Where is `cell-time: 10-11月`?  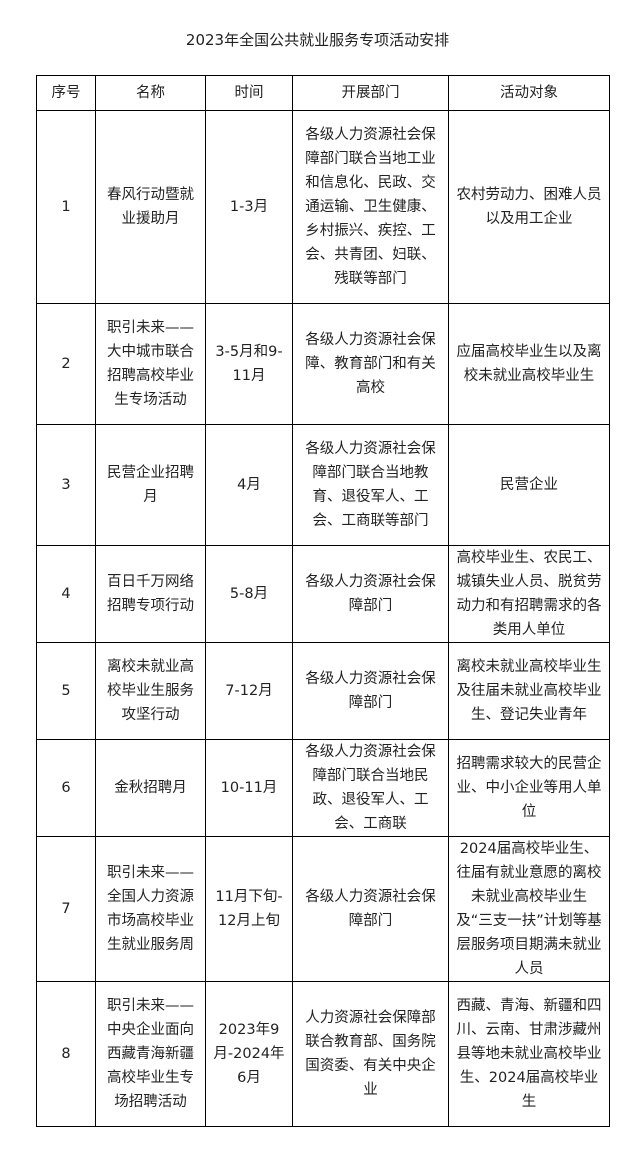 cell-time: 10-11月 is located at coordinates (249, 788).